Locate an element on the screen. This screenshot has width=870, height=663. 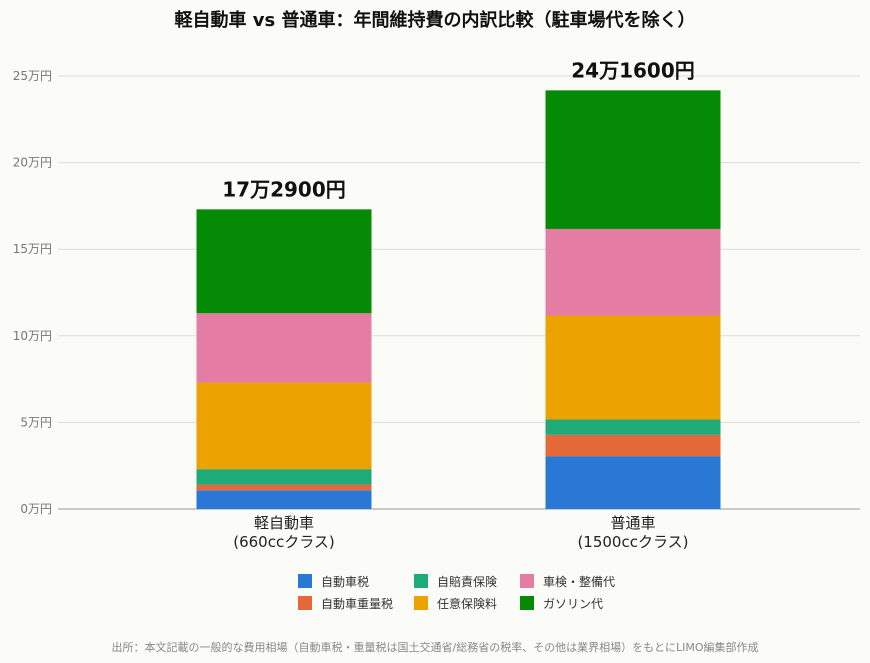
legend-item-shaken: 車検・整備代 is located at coordinates (579, 581).